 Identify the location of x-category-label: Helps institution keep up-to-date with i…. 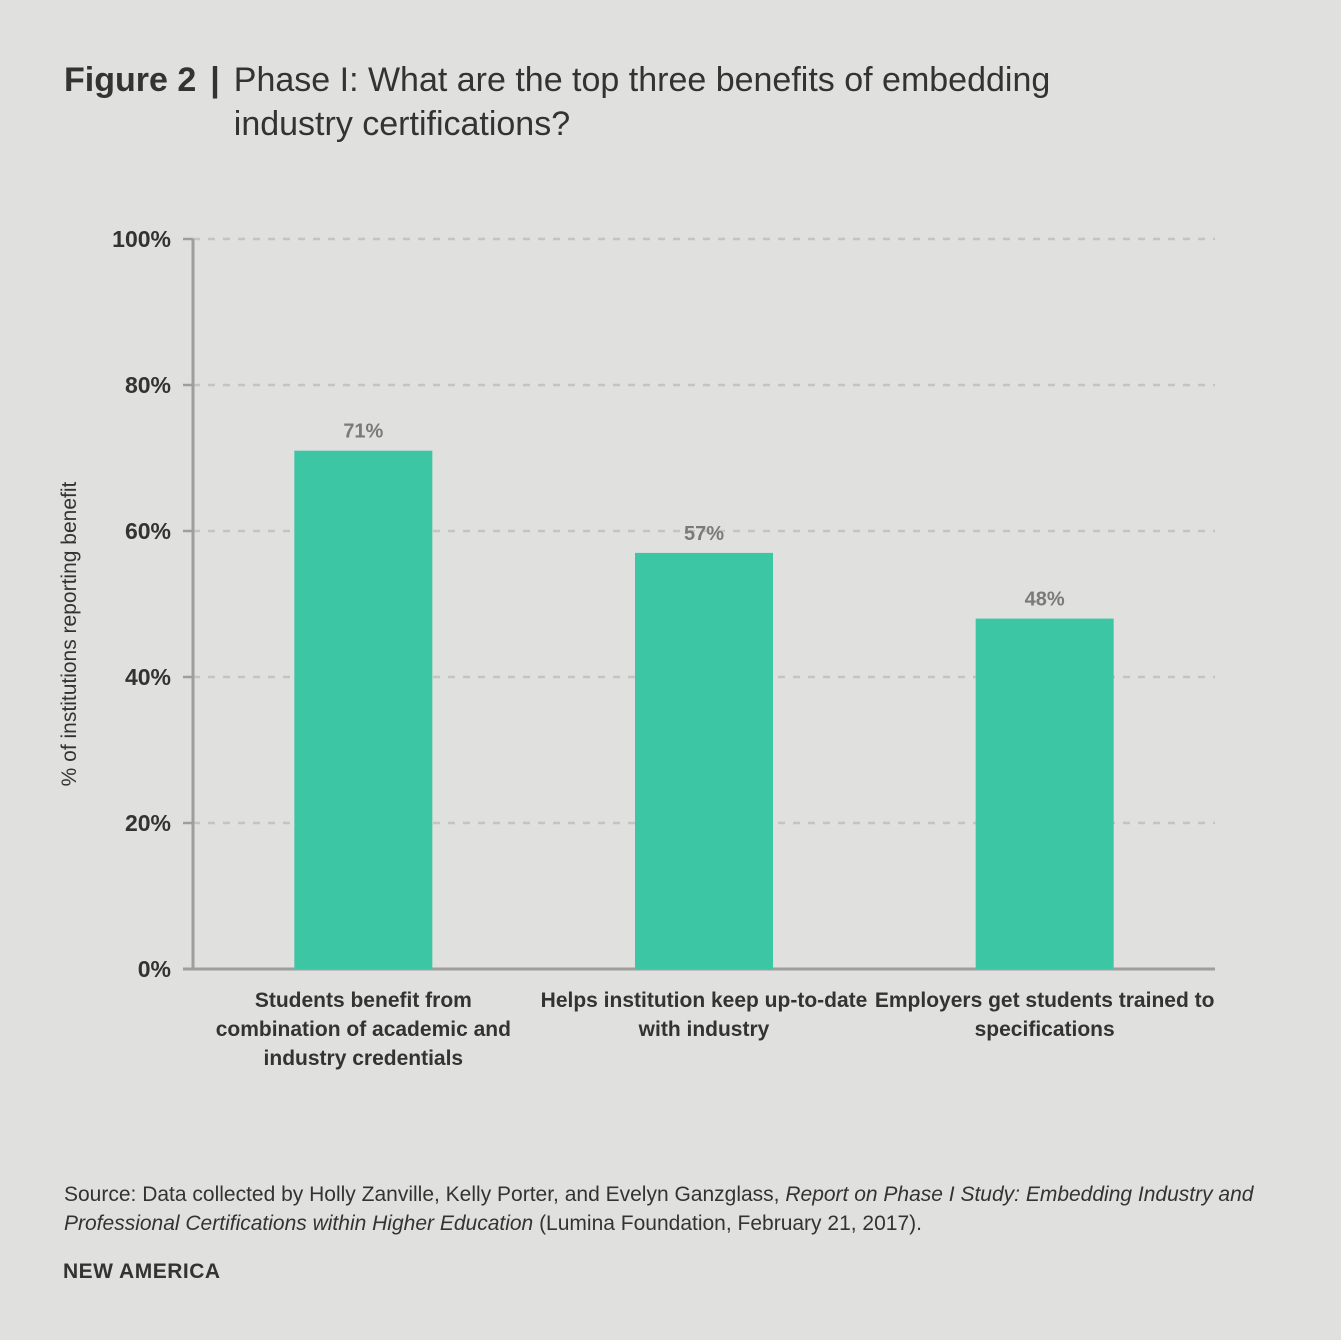
(704, 1015).